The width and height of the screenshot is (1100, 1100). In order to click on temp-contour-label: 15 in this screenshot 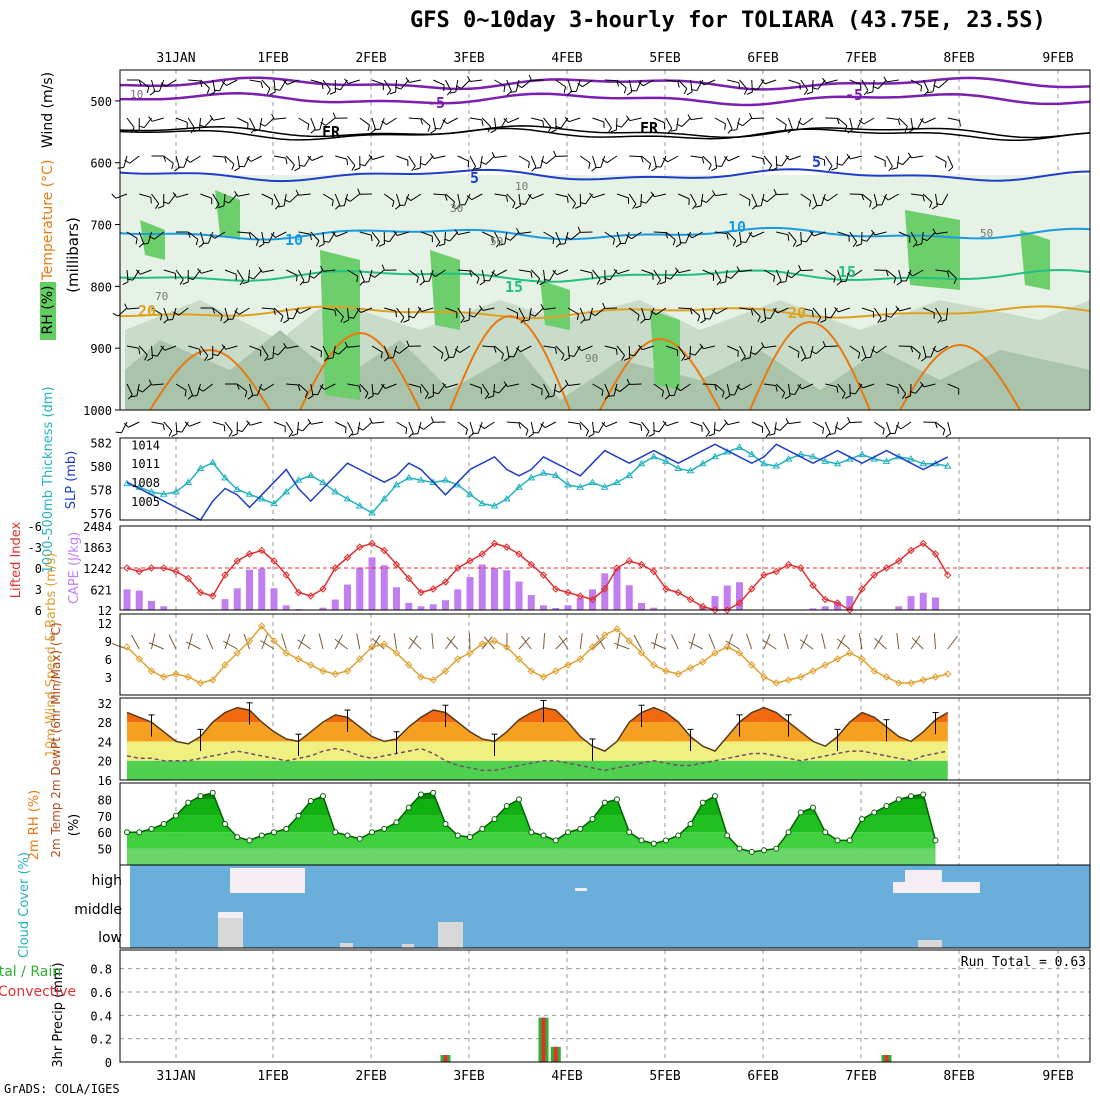, I will do `click(847, 272)`.